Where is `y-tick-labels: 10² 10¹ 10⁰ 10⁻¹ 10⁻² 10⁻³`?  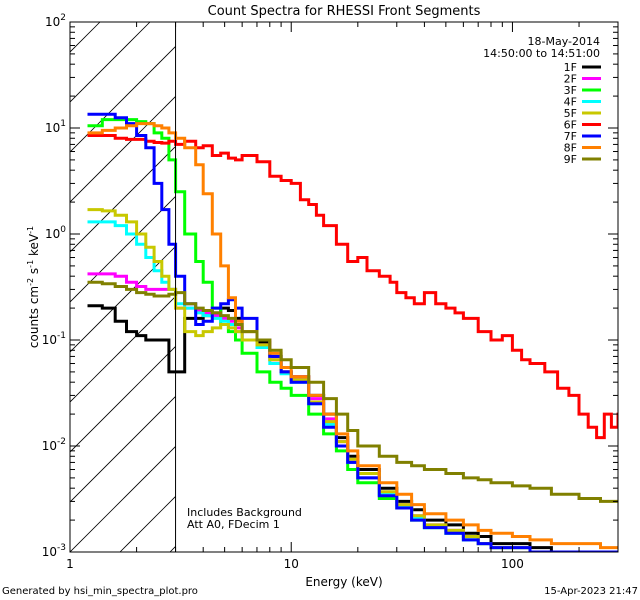
y-tick-labels: 10² 10¹ 10⁰ 10⁻¹ 10⁻² 10⁻³ is located at coordinates (54, 286).